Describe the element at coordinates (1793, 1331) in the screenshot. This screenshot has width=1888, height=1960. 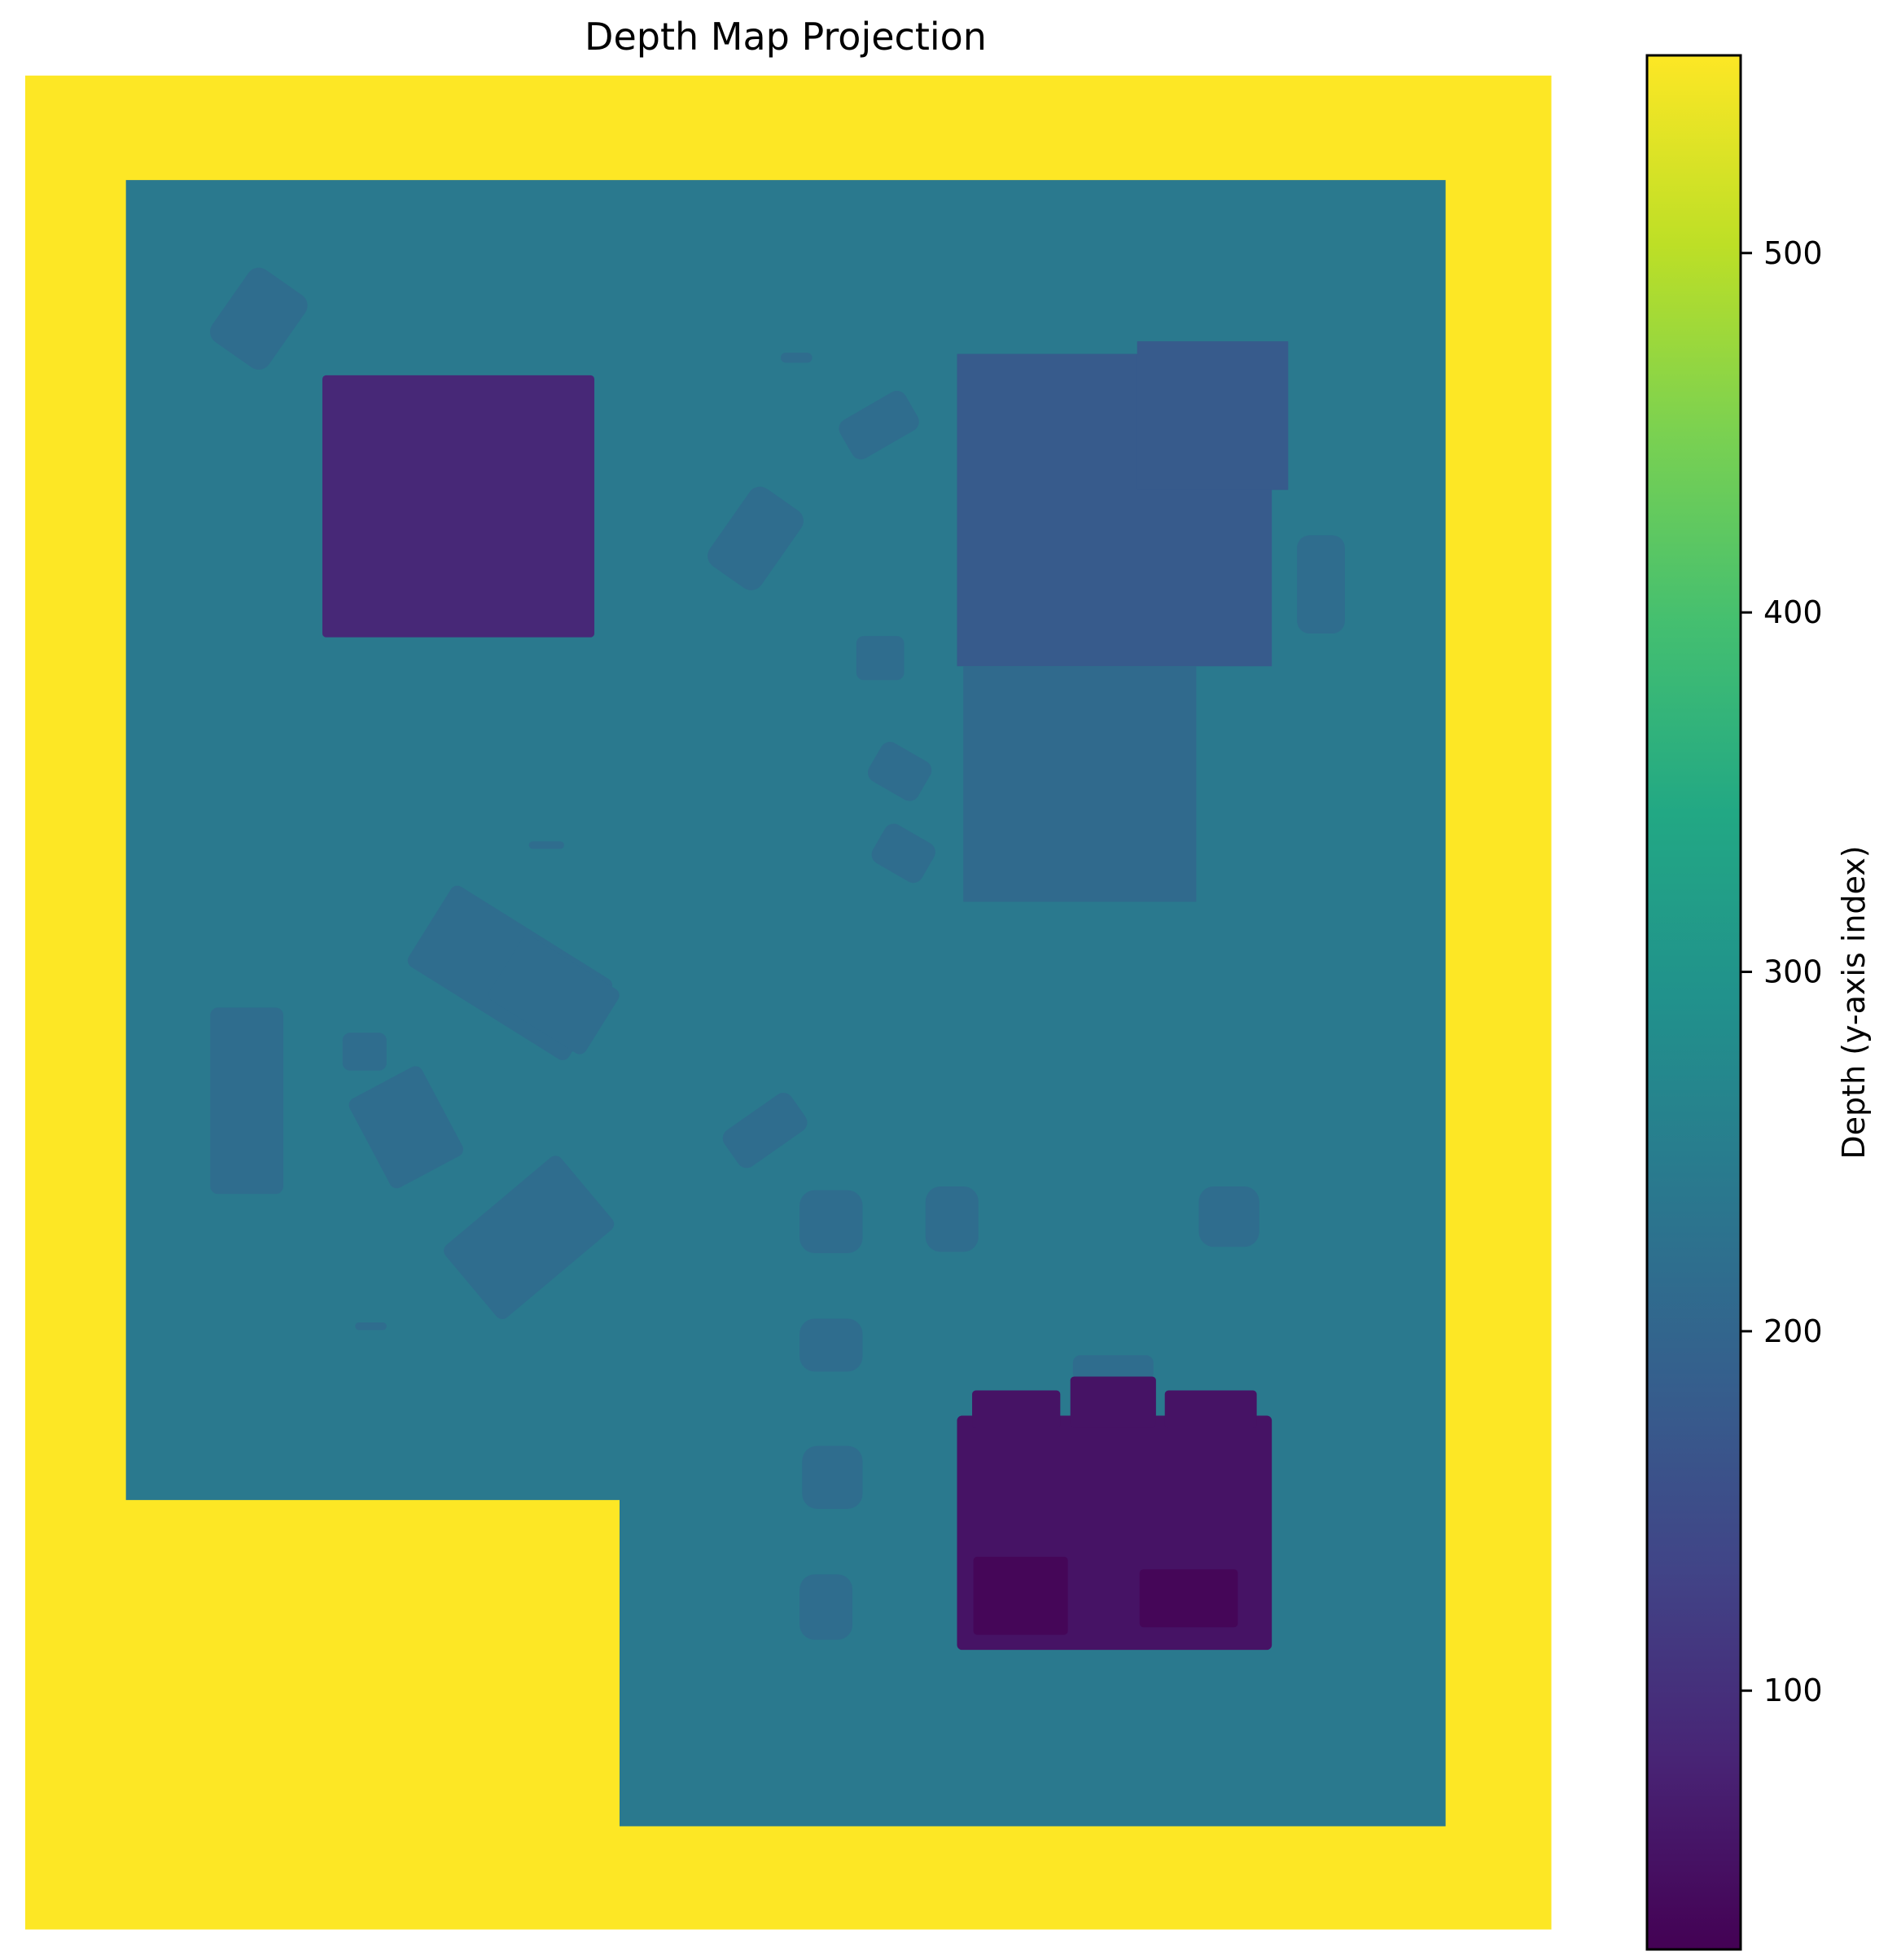
I see `colorbar-tick-label: 200` at that location.